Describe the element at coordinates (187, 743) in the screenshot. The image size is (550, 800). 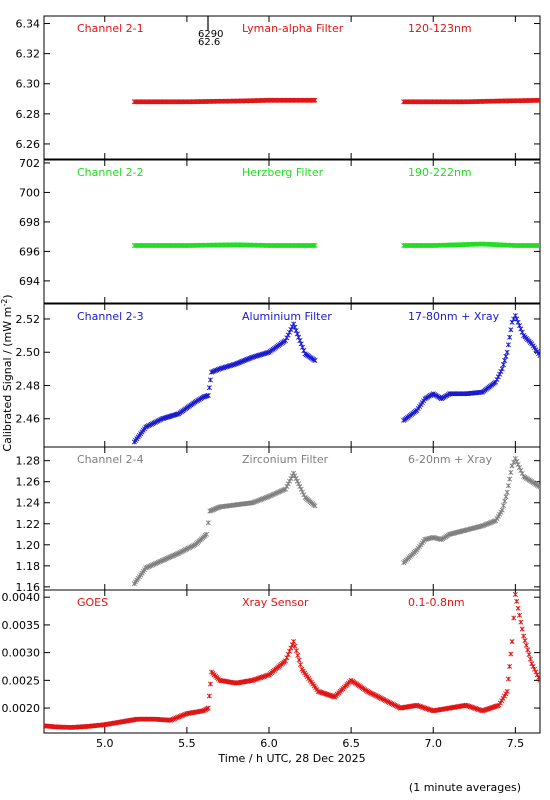
I see `x-tick-label: 5.5` at that location.